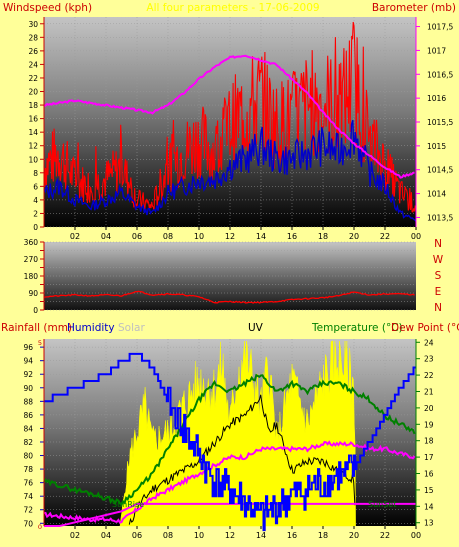 Image resolution: width=459 pixels, height=547 pixels. I want to click on dewpoint-line, so click(229, 482).